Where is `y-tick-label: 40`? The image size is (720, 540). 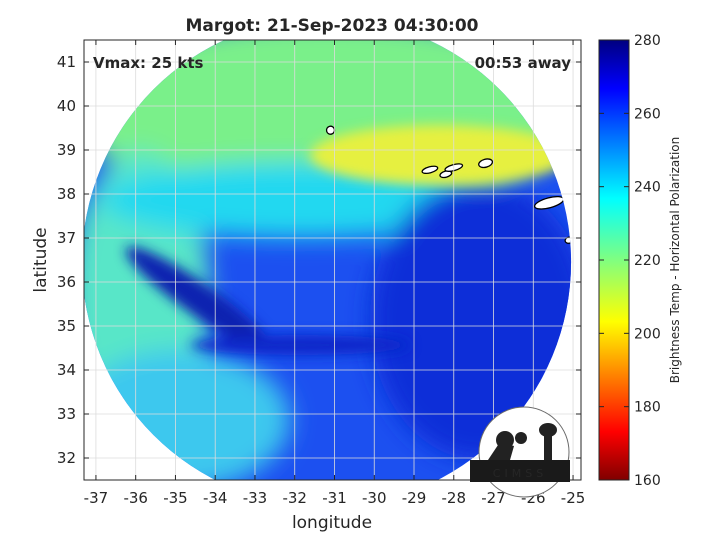 y-tick-label: 40 is located at coordinates (66, 106).